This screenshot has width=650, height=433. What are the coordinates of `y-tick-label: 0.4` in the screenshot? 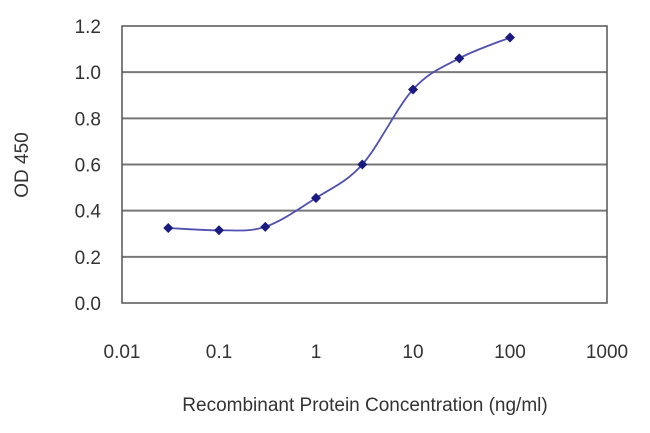 It's located at (88, 212).